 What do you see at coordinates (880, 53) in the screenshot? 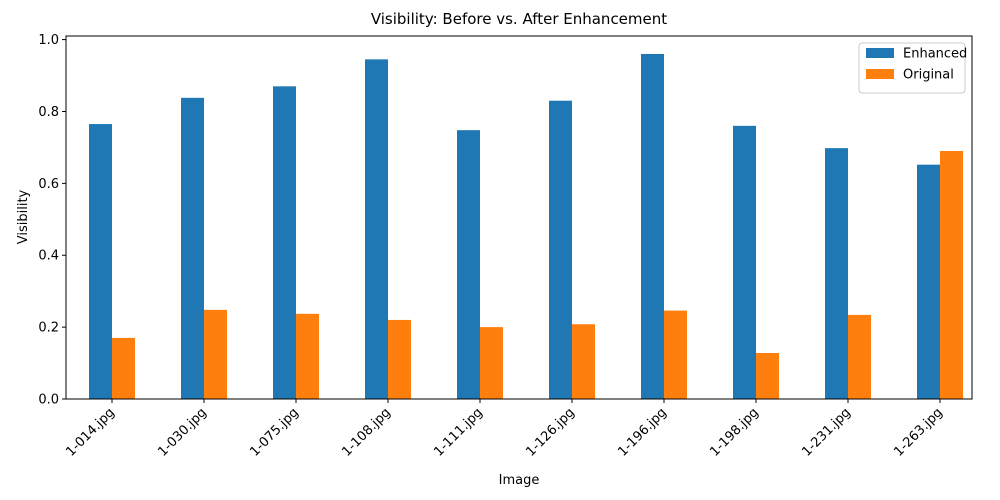
I see `legend-swatch-enhanced` at bounding box center [880, 53].